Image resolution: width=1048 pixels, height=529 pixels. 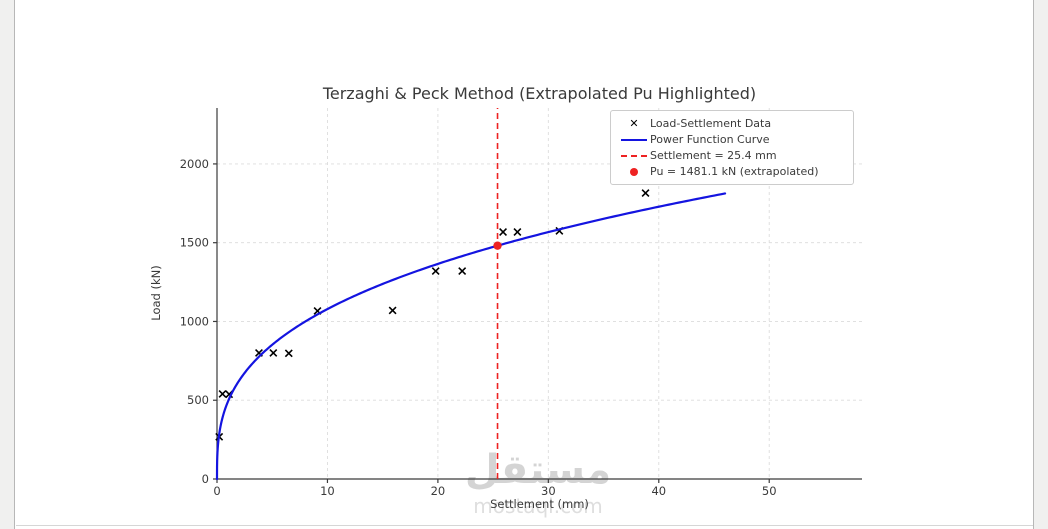 What do you see at coordinates (634, 171) in the screenshot?
I see `red-dot-icon` at bounding box center [634, 171].